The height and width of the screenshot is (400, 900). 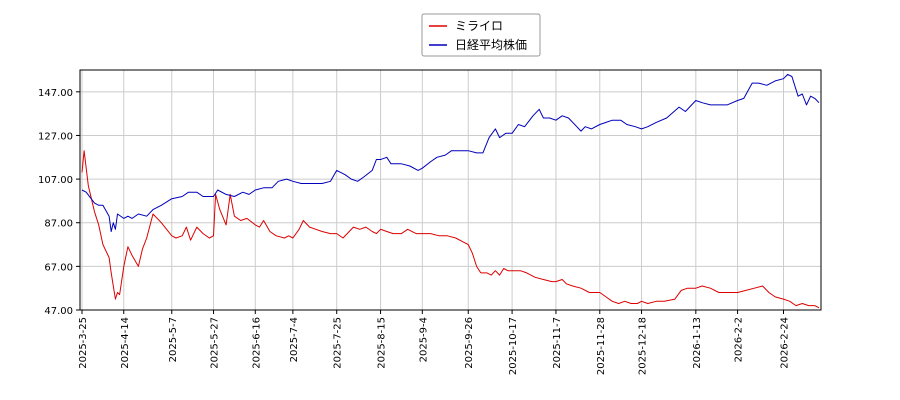 I want to click on x-tick-label: 2025-7-25, so click(x=338, y=343).